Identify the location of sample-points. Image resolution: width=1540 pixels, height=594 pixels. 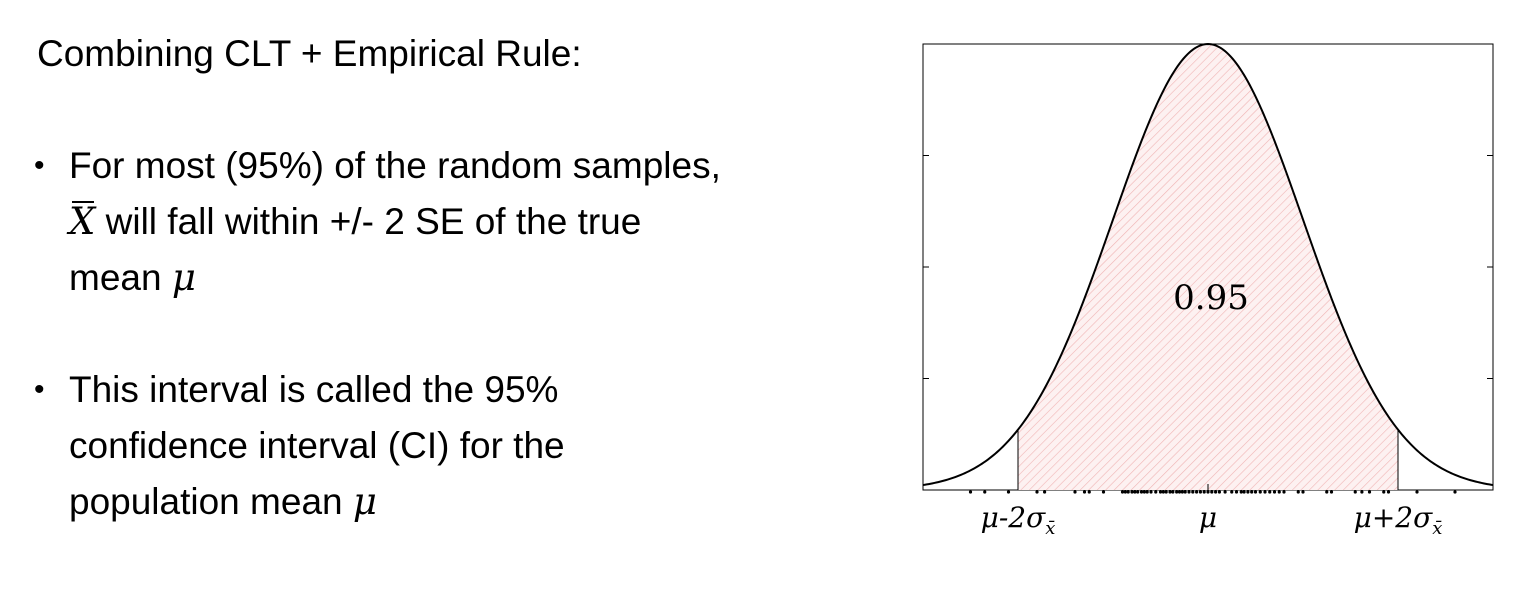
(1212, 492).